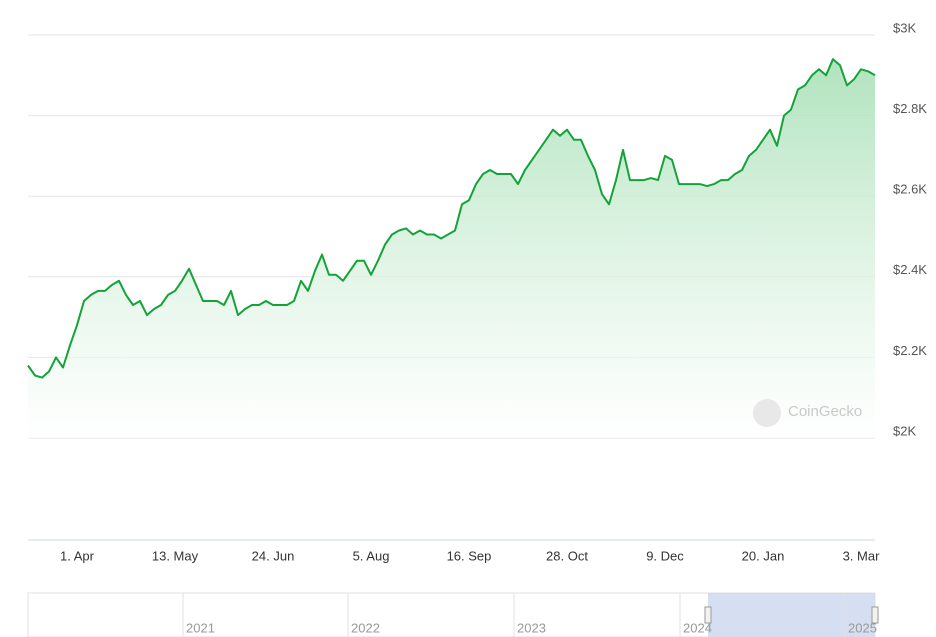 Image resolution: width=936 pixels, height=637 pixels. What do you see at coordinates (469, 555) in the screenshot?
I see `x-tick-label: 16. Sep` at bounding box center [469, 555].